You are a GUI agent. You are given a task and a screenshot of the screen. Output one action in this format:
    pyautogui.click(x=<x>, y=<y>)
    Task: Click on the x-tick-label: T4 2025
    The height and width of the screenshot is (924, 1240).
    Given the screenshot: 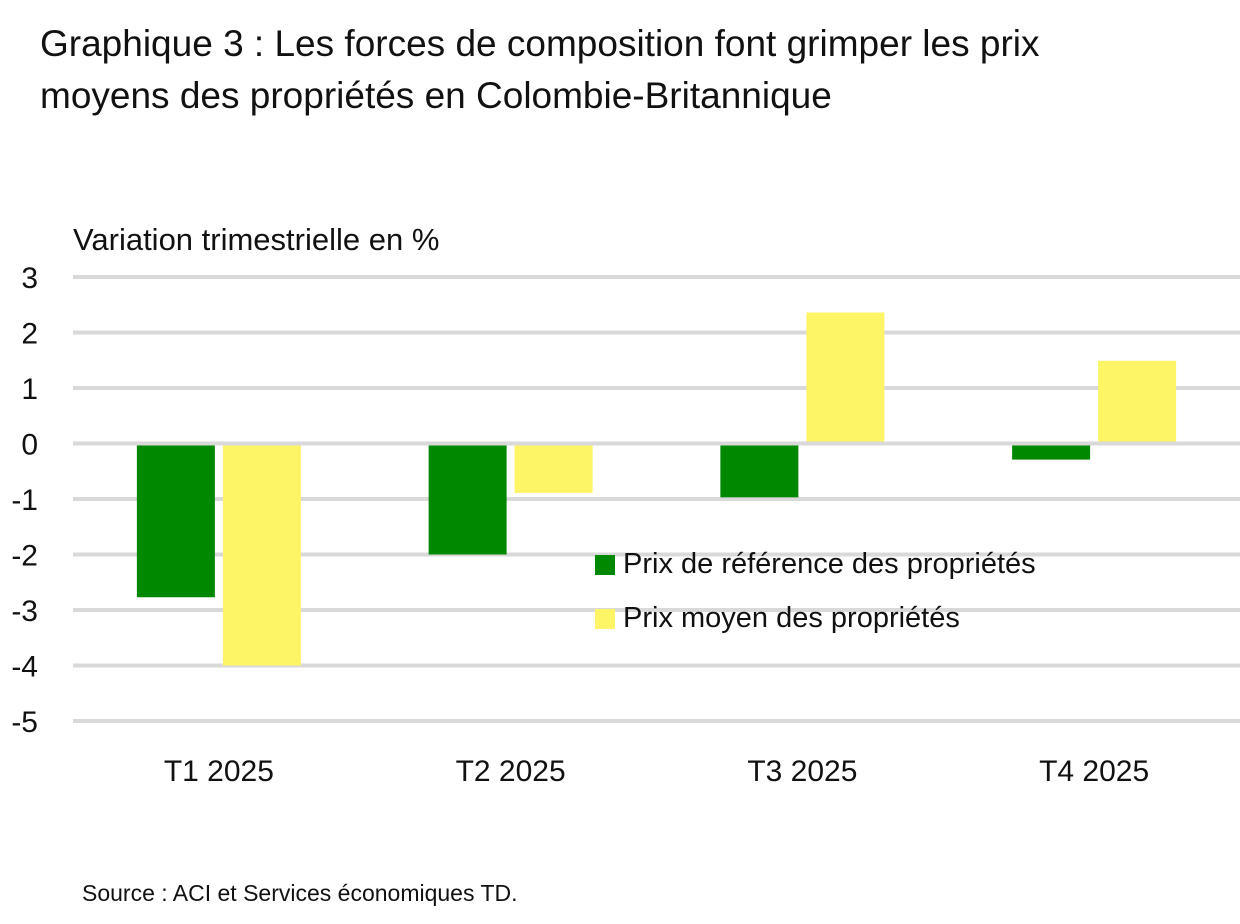 What is the action you would take?
    pyautogui.click(x=1094, y=771)
    